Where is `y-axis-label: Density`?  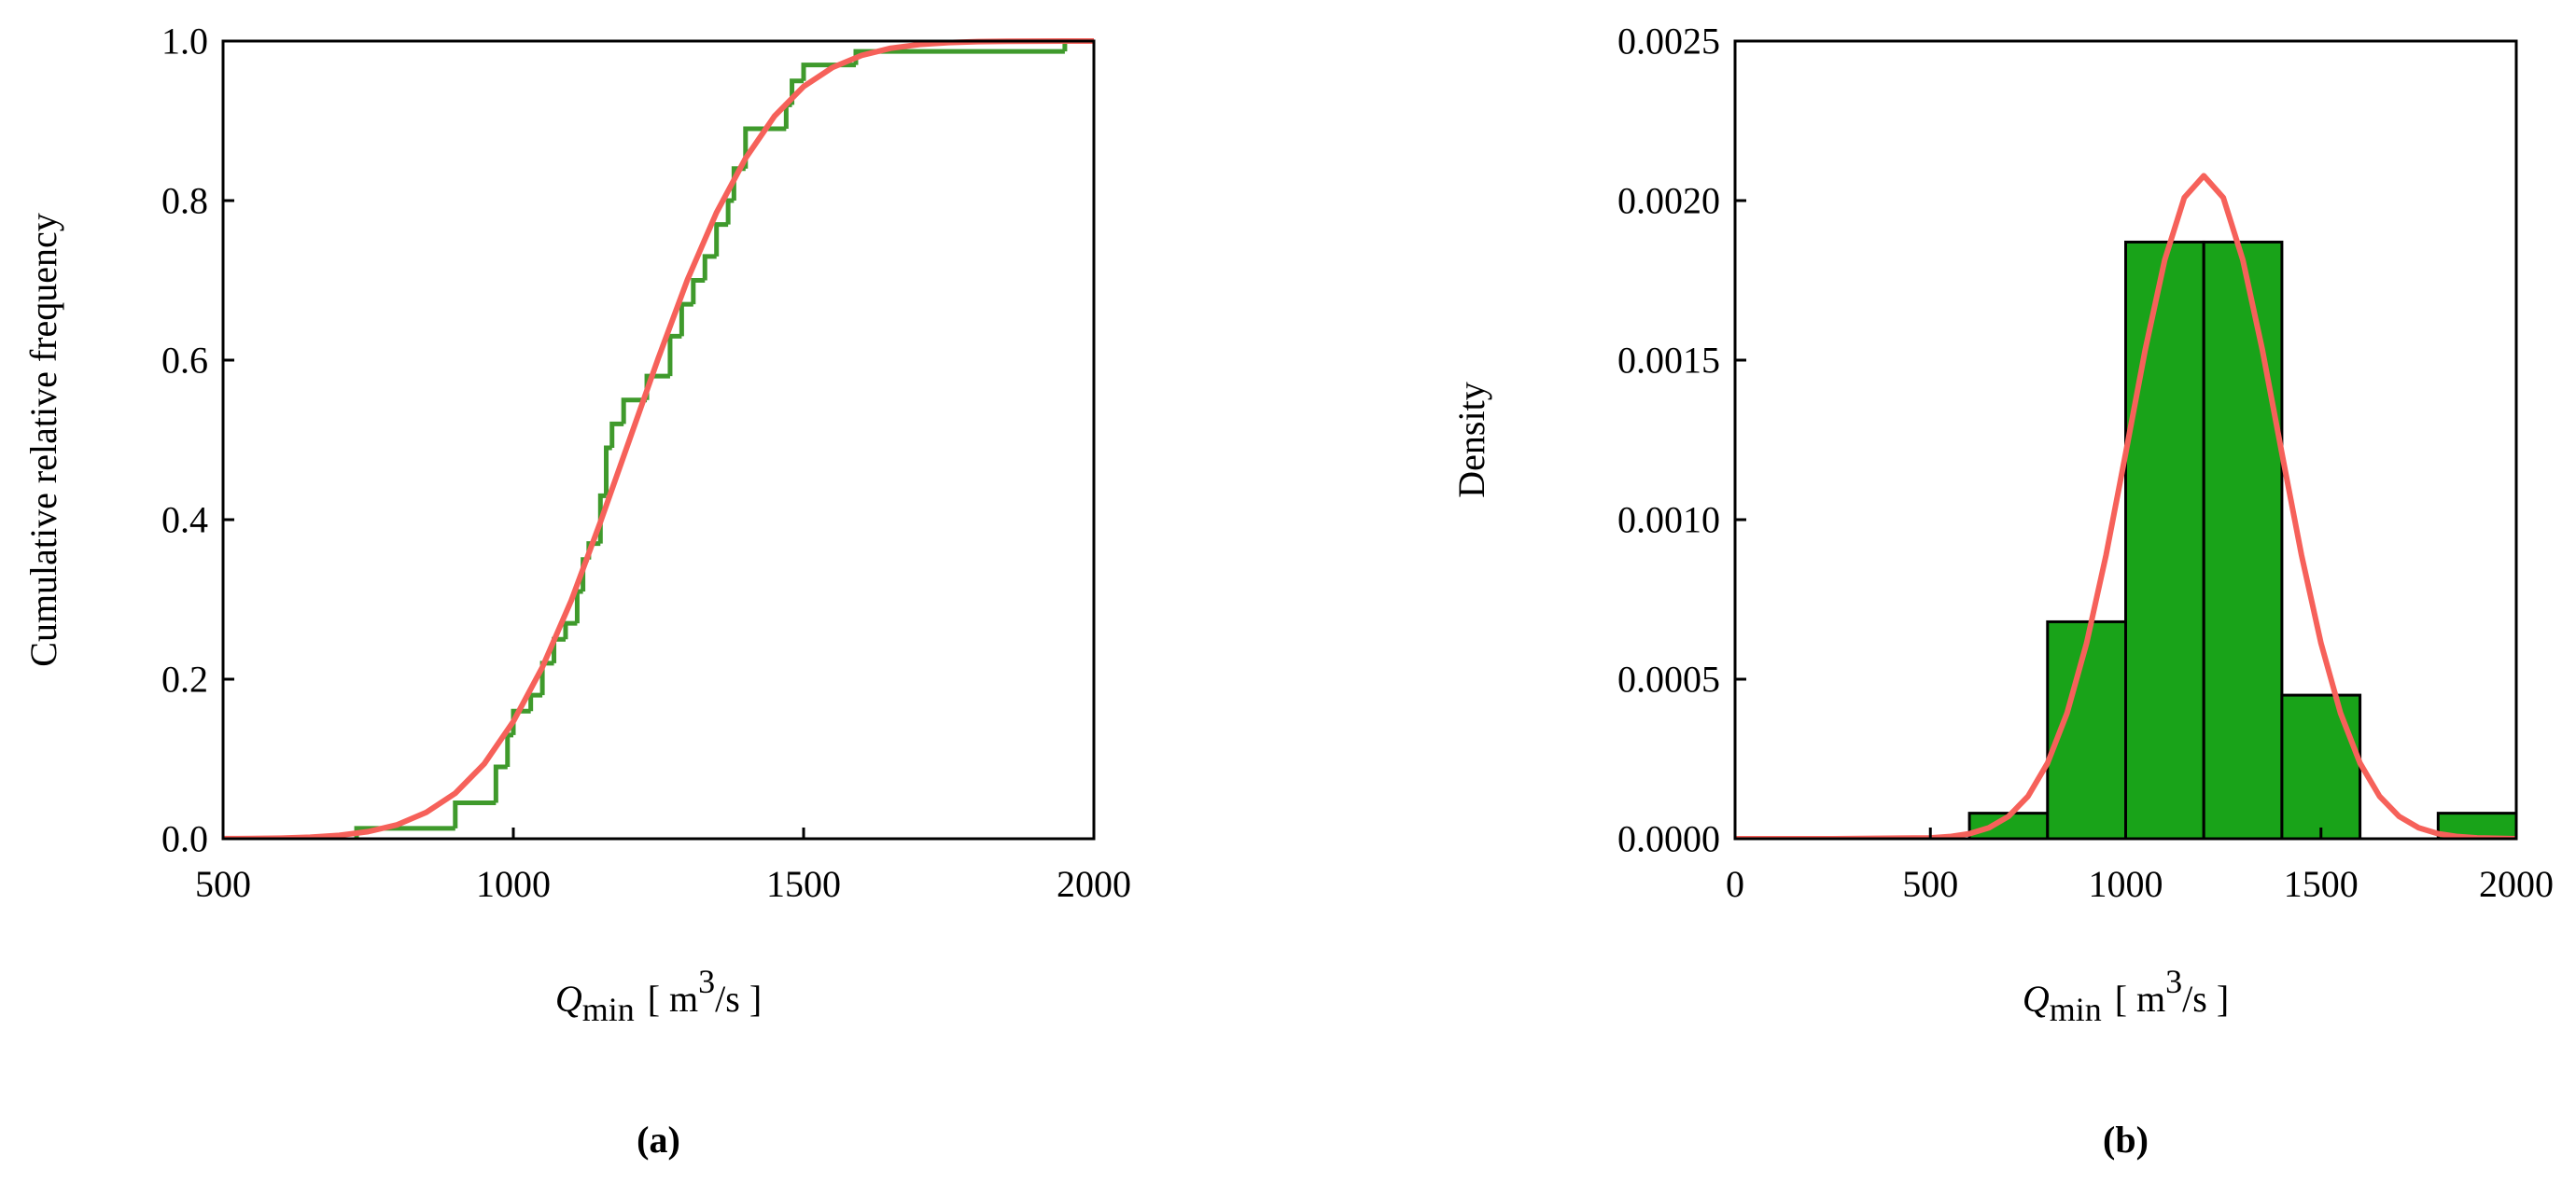
y-axis-label: Density is located at coordinates (1471, 439).